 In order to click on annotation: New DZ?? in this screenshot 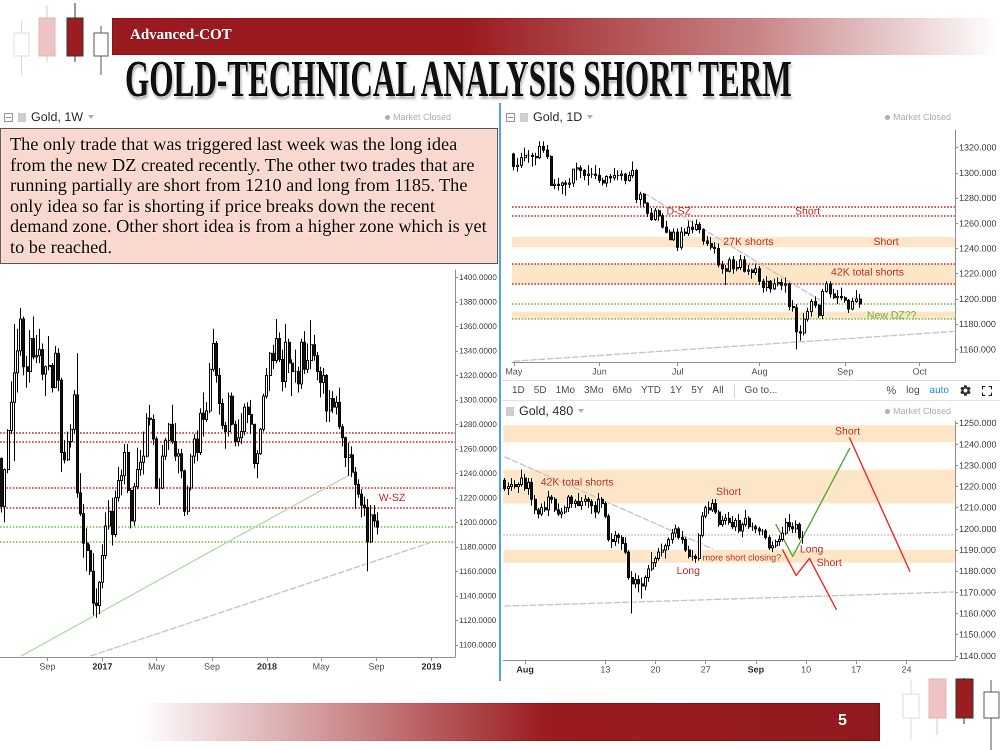, I will do `click(891, 315)`.